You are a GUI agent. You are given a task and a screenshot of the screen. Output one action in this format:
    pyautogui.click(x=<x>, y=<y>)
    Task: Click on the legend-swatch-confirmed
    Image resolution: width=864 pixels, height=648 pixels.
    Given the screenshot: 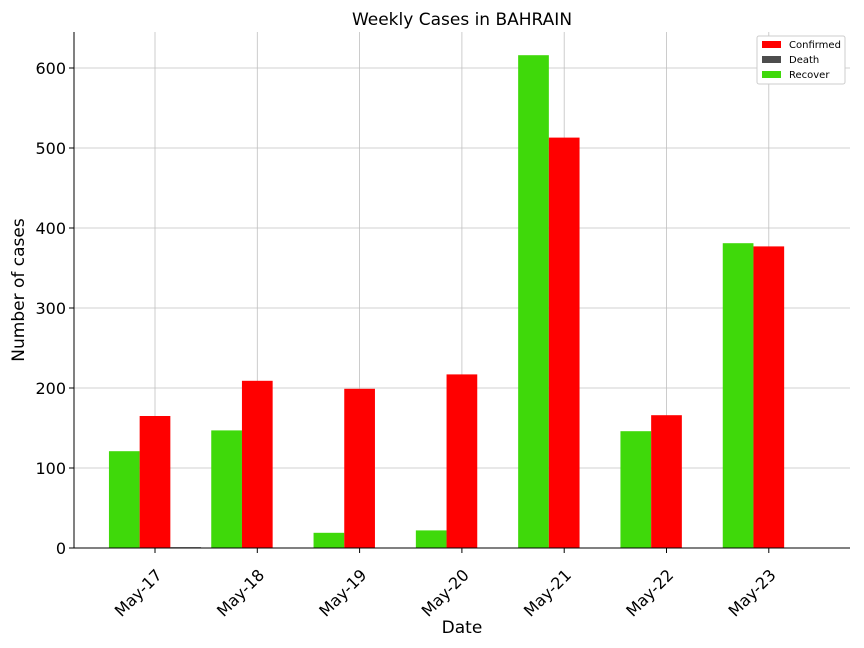 What is the action you would take?
    pyautogui.click(x=771, y=44)
    